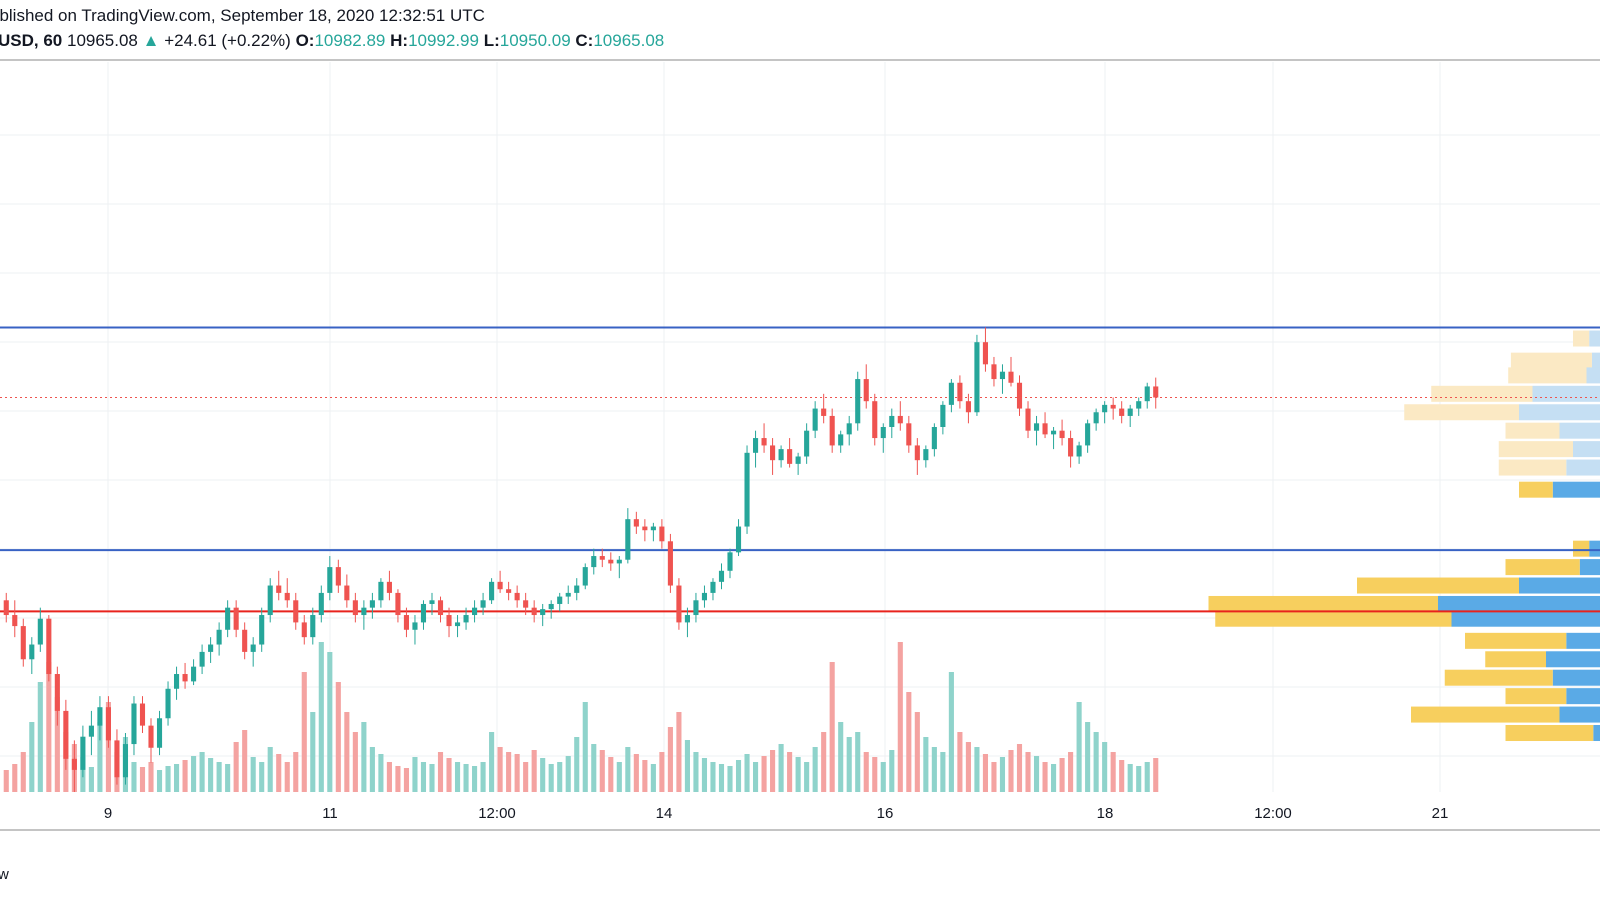 This screenshot has width=1600, height=900. Describe the element at coordinates (151, 40) in the screenshot. I see `up-arrow-icon: ▲` at that location.